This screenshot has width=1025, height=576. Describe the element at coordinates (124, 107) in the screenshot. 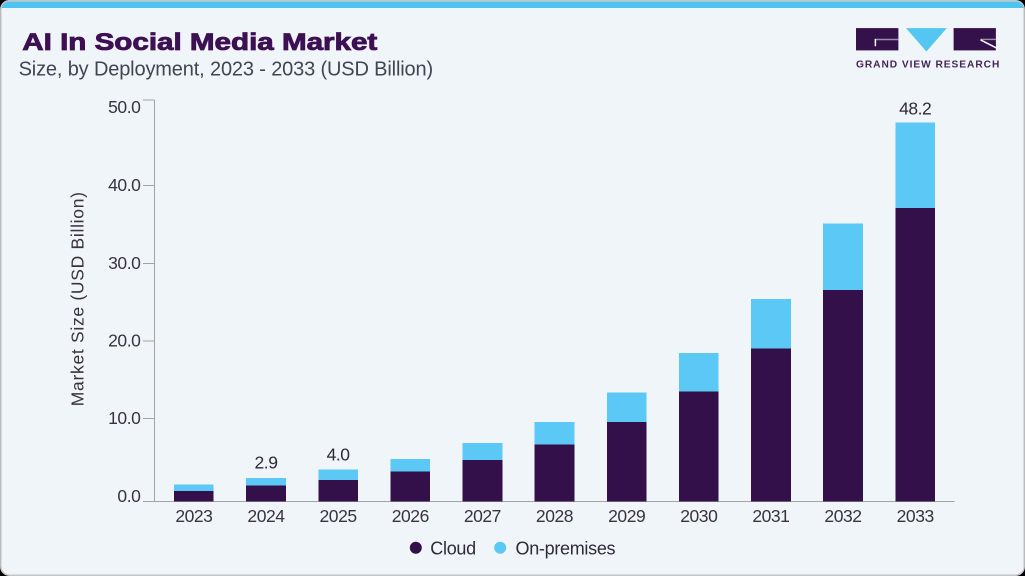

I see `svg-text: 50.0` at that location.